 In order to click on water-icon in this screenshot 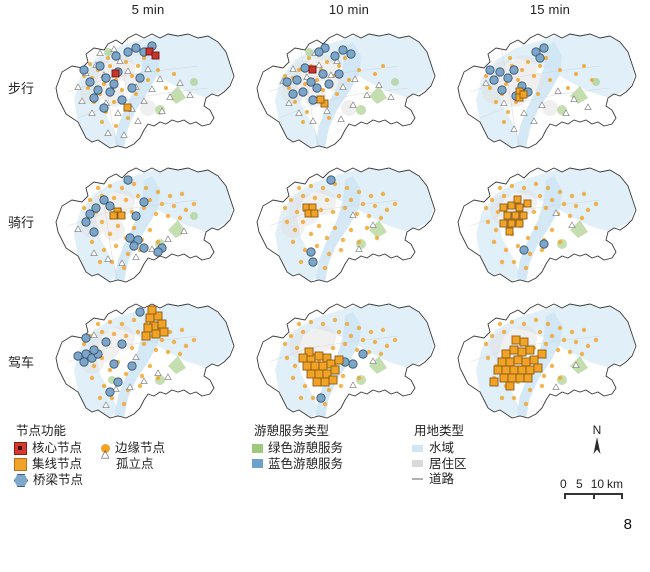, I will do `click(417, 448)`.